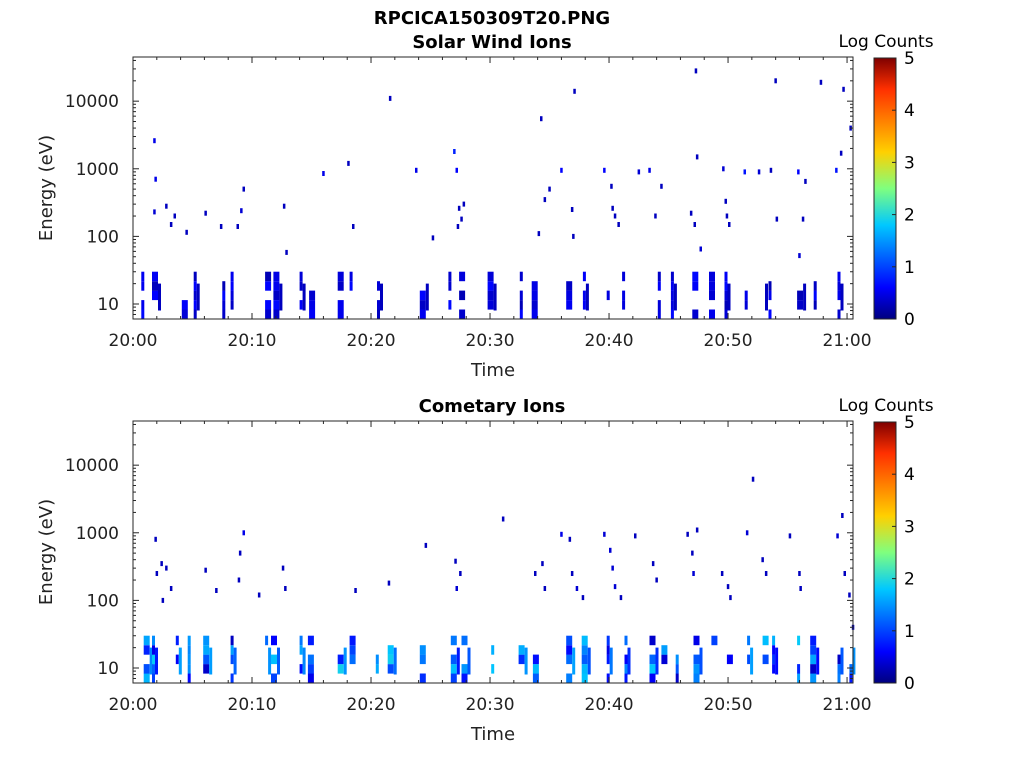  Describe the element at coordinates (492, 406) in the screenshot. I see `panel-2-title: Cometary Ions` at that location.